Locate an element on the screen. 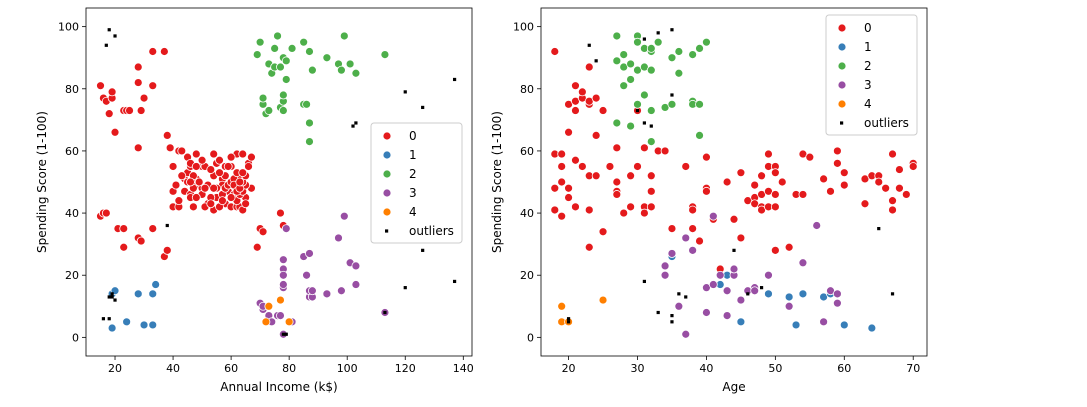 This screenshot has height=407, width=1087. y-tick-label: 20 is located at coordinates (72, 275).